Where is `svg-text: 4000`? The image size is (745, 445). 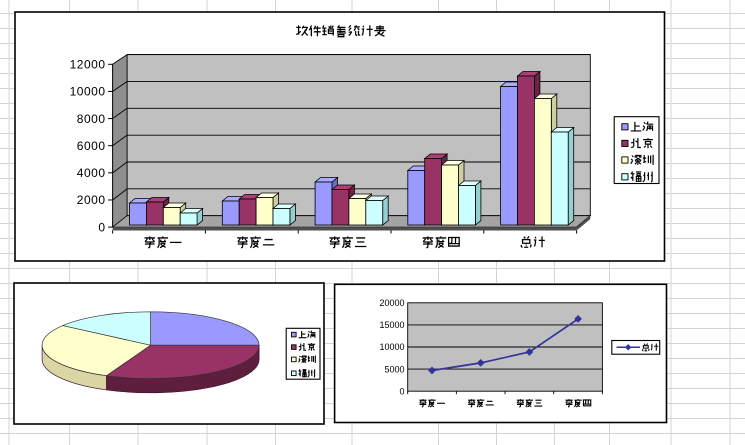
svg-text: 4000 is located at coordinates (91, 173).